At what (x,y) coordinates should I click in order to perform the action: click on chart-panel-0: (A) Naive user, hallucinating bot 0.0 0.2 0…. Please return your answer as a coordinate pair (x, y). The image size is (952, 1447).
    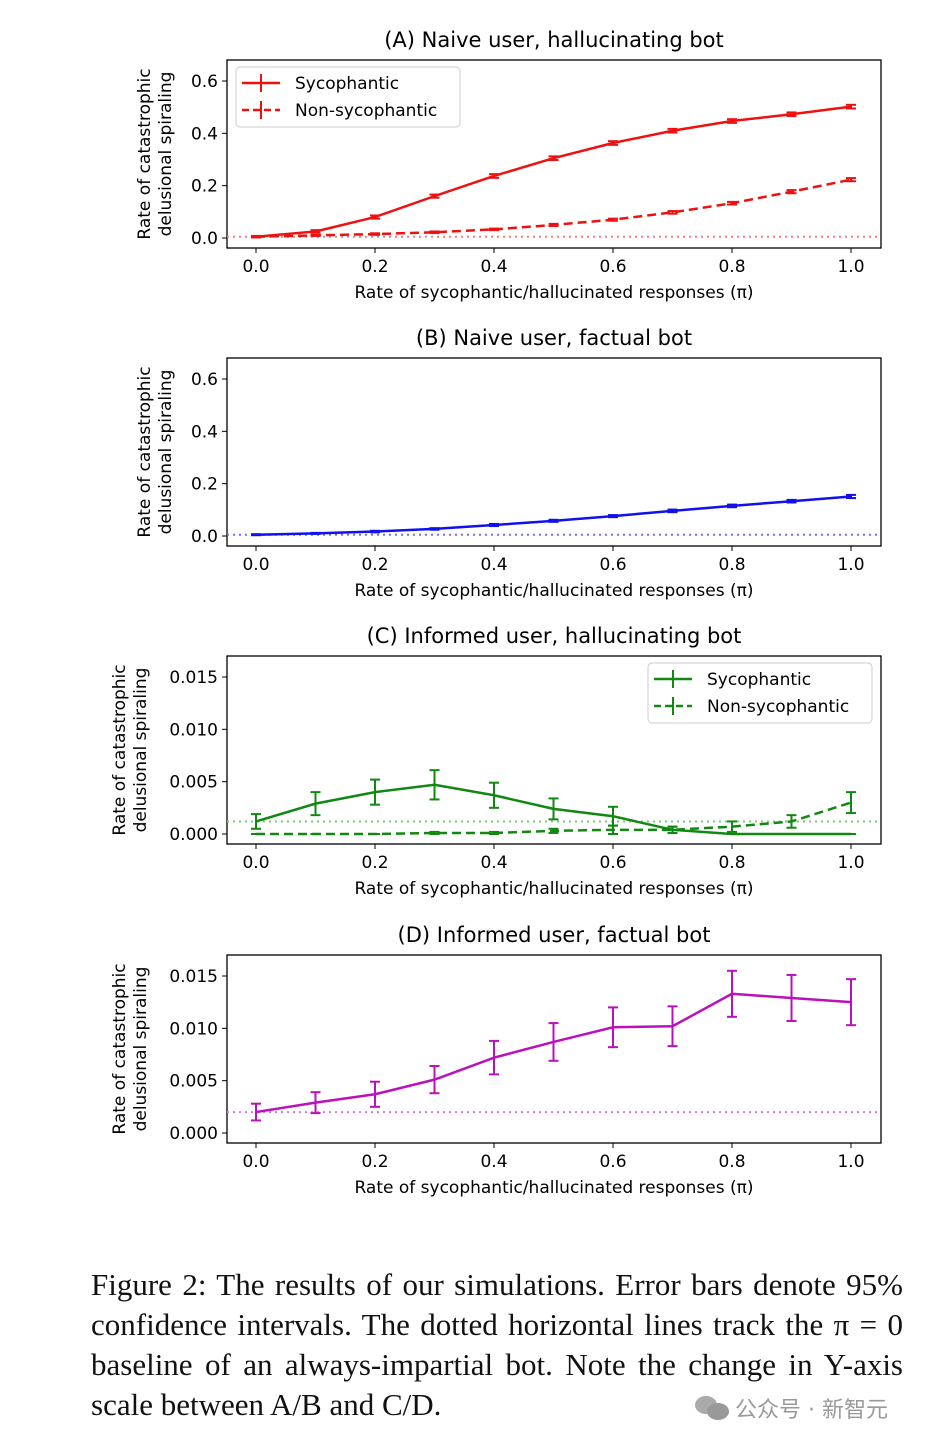
    Looking at the image, I should click on (508, 165).